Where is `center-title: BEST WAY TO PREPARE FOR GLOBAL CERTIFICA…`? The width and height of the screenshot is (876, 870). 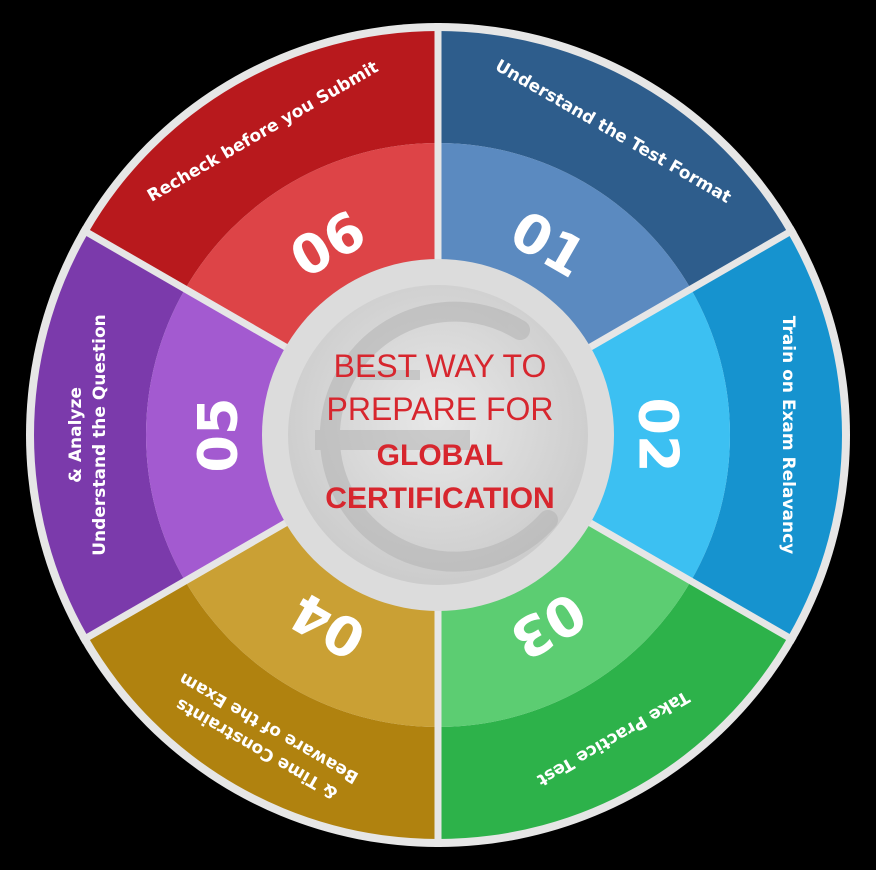 center-title: BEST WAY TO PREPARE FOR GLOBAL CERTIFICA… is located at coordinates (439, 431).